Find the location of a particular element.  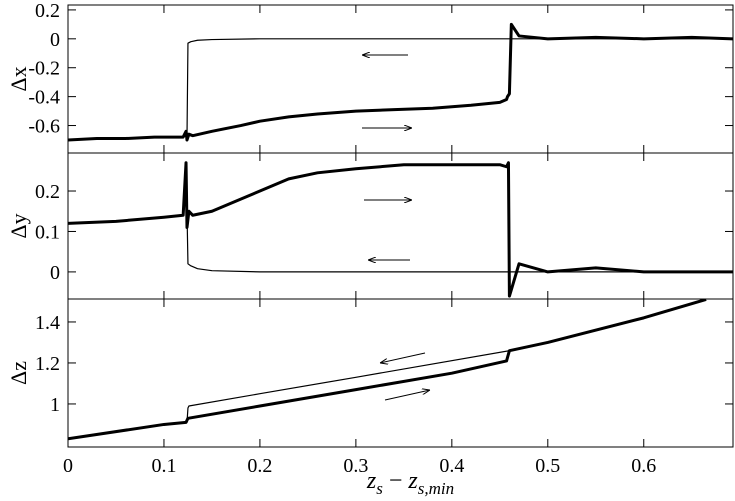

x-tick-label: 0 is located at coordinates (68, 466).